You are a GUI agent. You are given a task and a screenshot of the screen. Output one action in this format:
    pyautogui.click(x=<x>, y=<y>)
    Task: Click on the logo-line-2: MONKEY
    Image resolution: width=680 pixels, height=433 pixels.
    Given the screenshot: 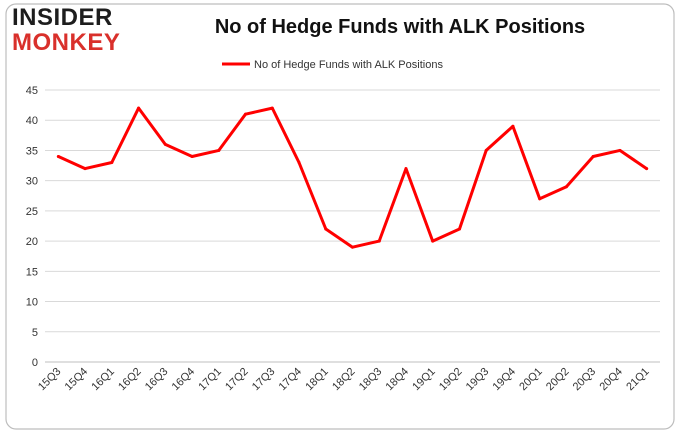 What is the action you would take?
    pyautogui.click(x=66, y=42)
    